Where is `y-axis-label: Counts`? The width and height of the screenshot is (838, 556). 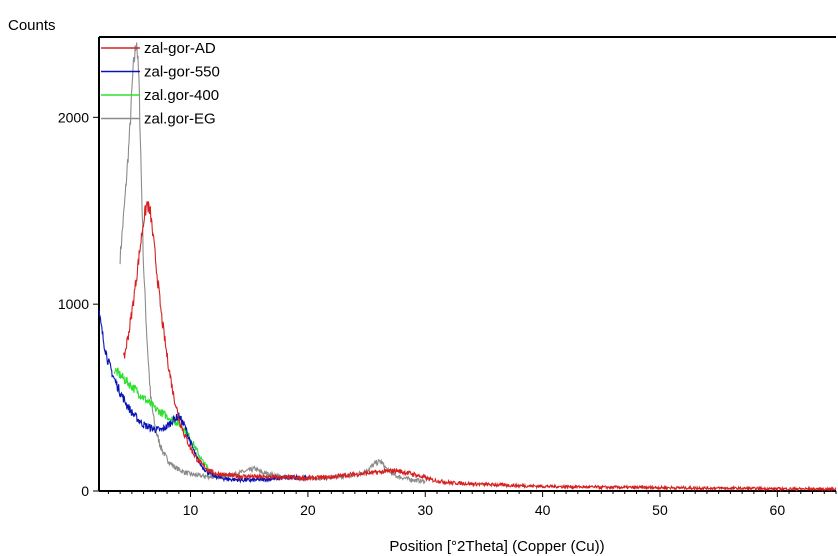
y-axis-label: Counts is located at coordinates (32, 25).